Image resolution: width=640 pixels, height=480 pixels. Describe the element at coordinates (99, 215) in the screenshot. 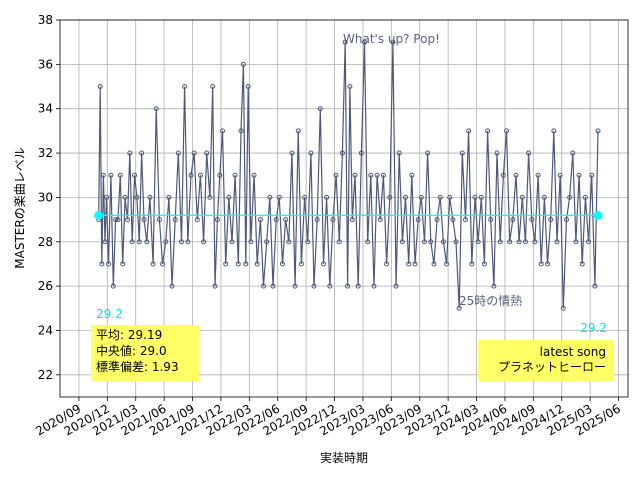

I see `mean-marker` at that location.